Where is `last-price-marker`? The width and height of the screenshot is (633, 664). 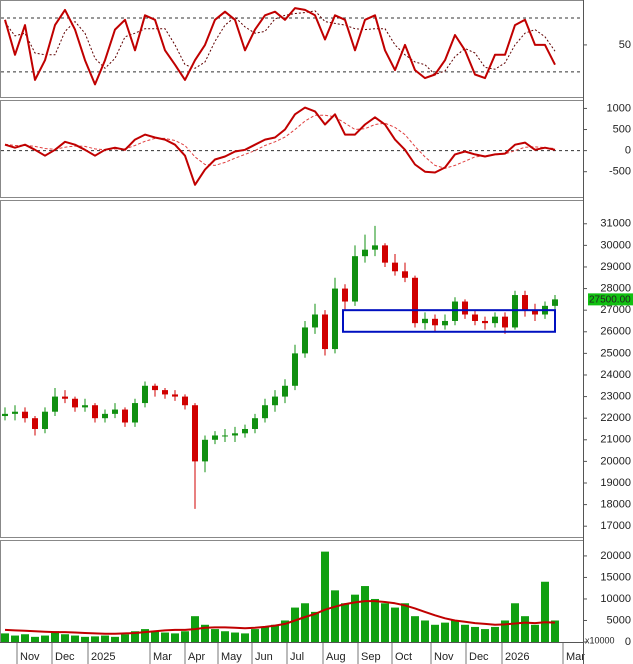 last-price-marker is located at coordinates (610, 299).